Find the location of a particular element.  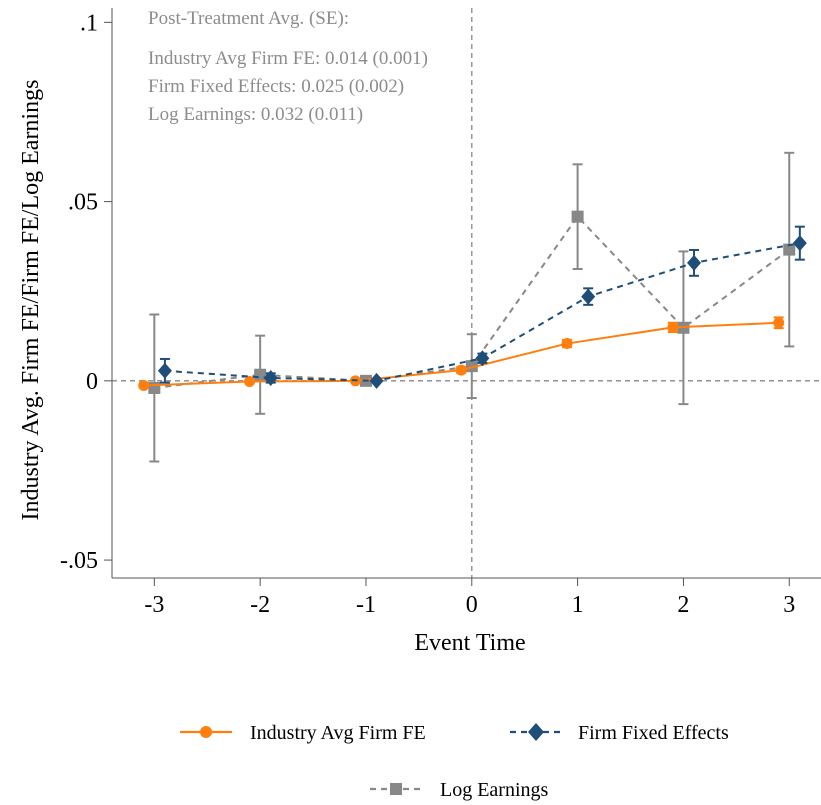

legend-label: Firm Fixed Effects is located at coordinates (653, 733).